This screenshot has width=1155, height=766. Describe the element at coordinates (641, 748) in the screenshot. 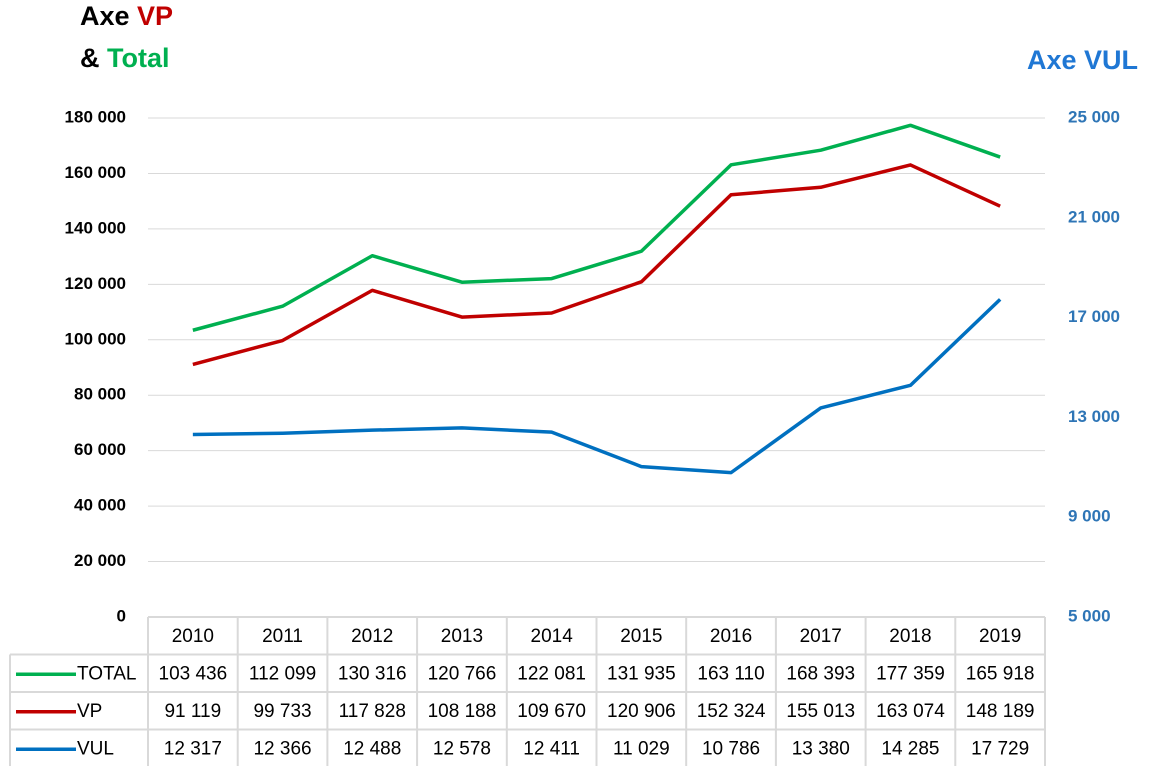

I see `table-value: 11 029` at that location.